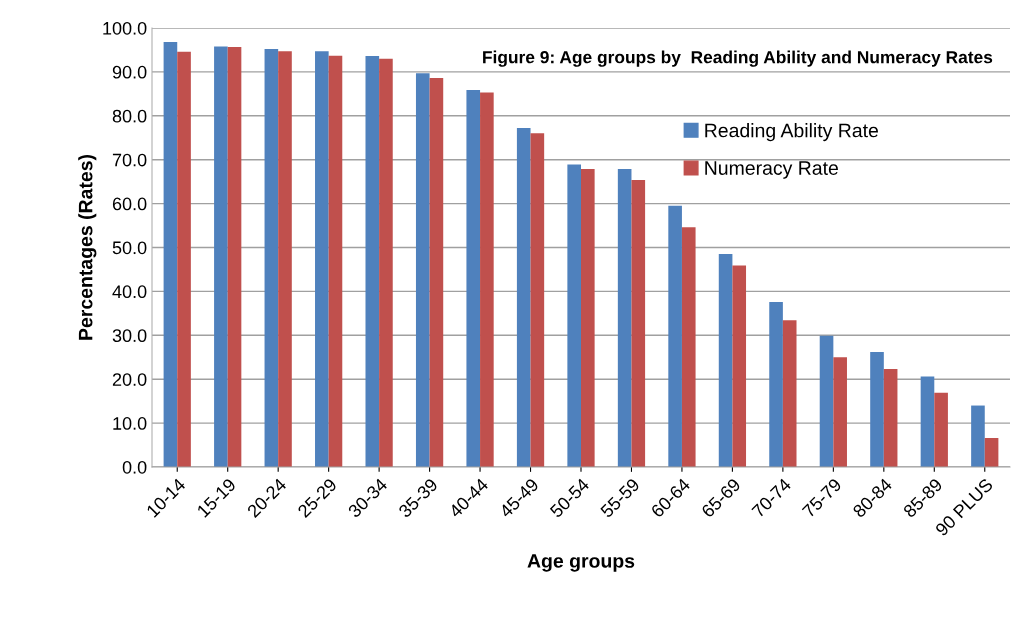  I want to click on y-tick-label: 60.0, so click(129, 204).